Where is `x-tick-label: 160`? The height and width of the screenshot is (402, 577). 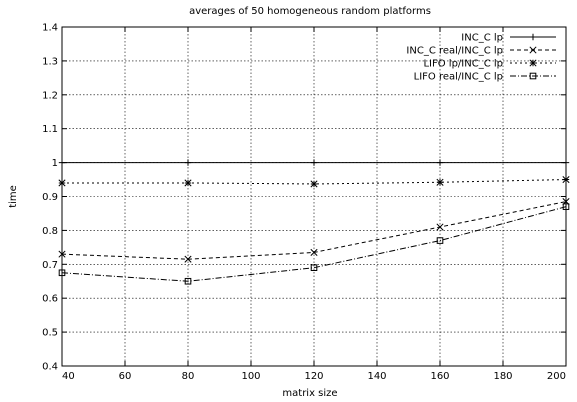 x-tick-label: 160 is located at coordinates (439, 376).